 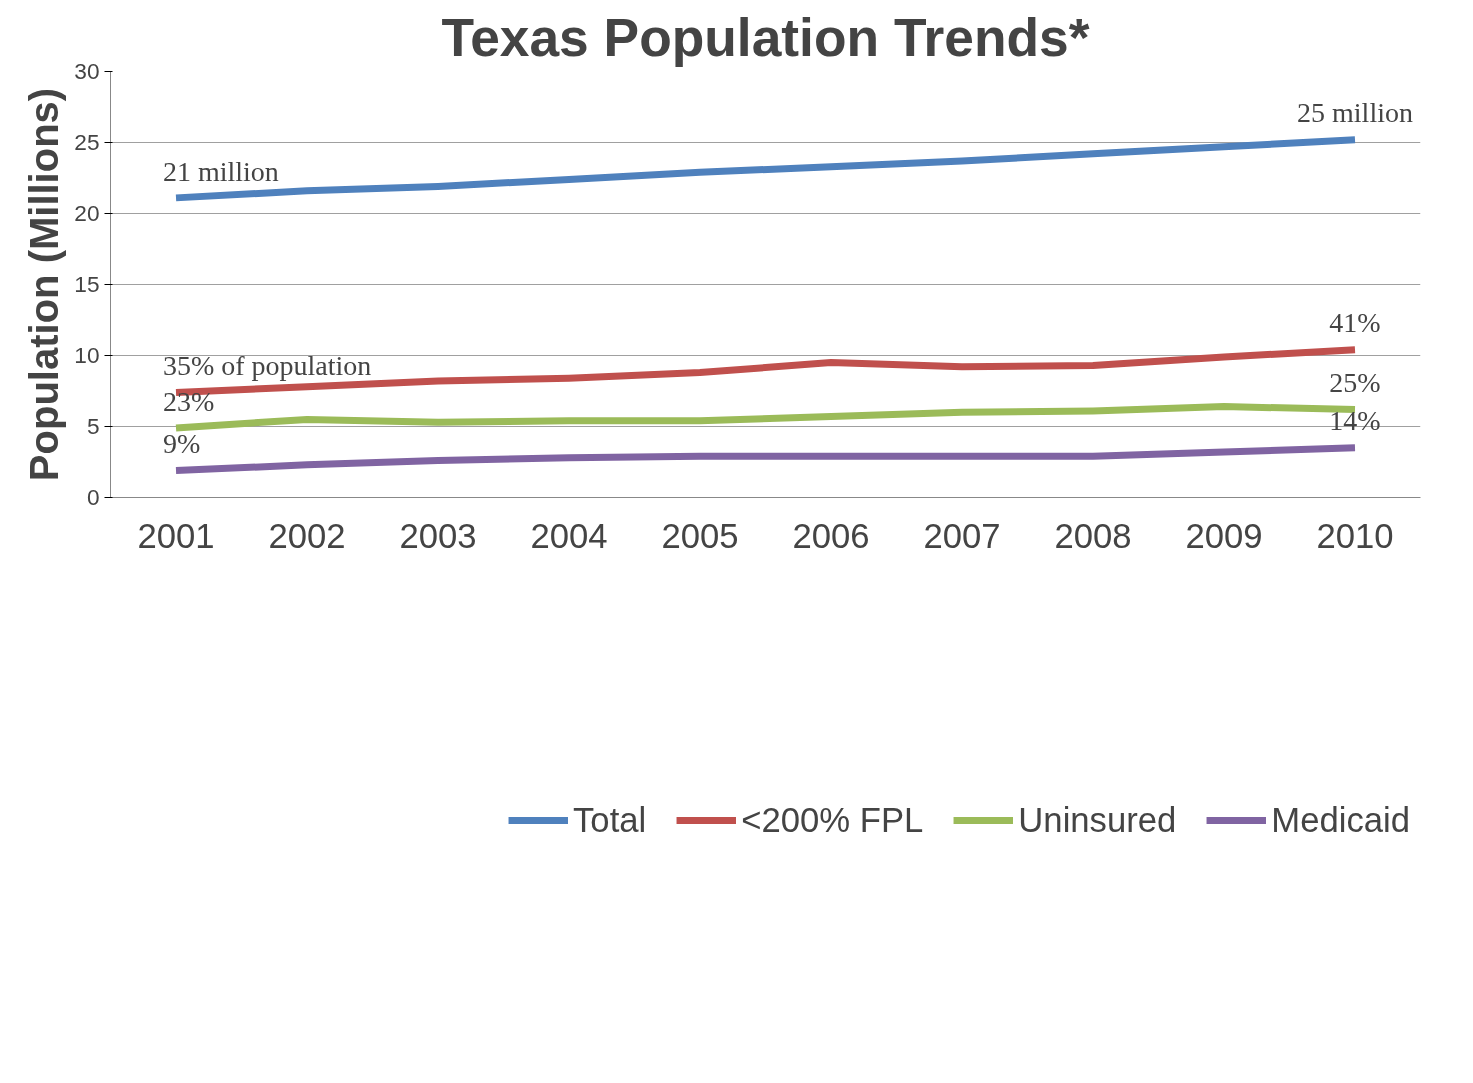 I want to click on legend-label: Medicaid, so click(x=1340, y=820).